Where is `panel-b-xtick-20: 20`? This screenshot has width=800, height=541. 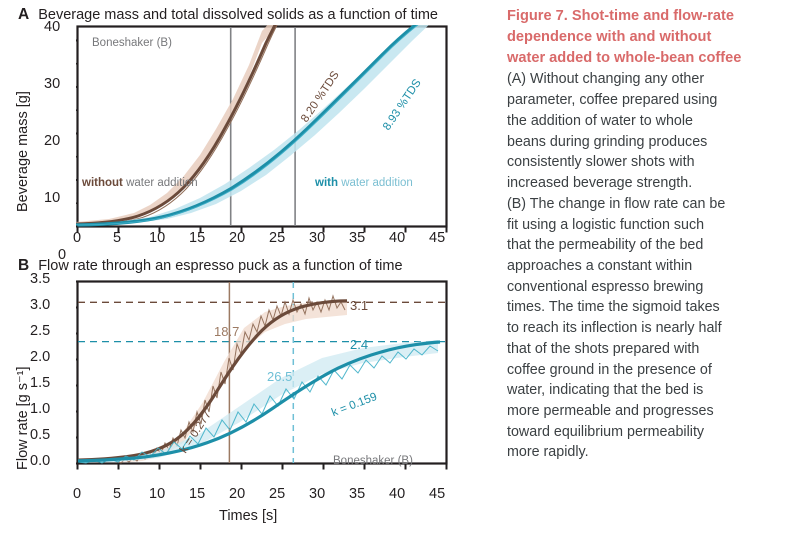
panel-b-xtick-20: 20 is located at coordinates (237, 494).